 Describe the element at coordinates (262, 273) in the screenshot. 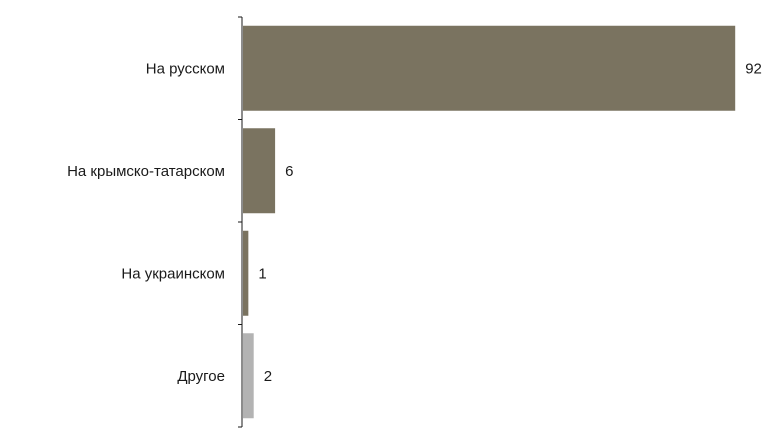

I see `value-label: 1` at that location.